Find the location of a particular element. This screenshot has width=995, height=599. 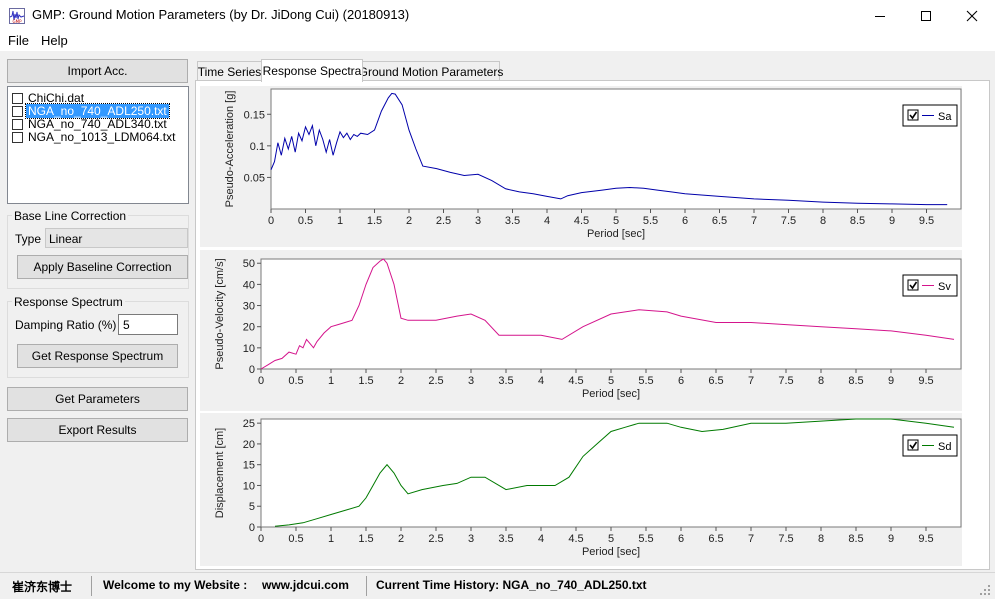

maximize-icon is located at coordinates (926, 15).